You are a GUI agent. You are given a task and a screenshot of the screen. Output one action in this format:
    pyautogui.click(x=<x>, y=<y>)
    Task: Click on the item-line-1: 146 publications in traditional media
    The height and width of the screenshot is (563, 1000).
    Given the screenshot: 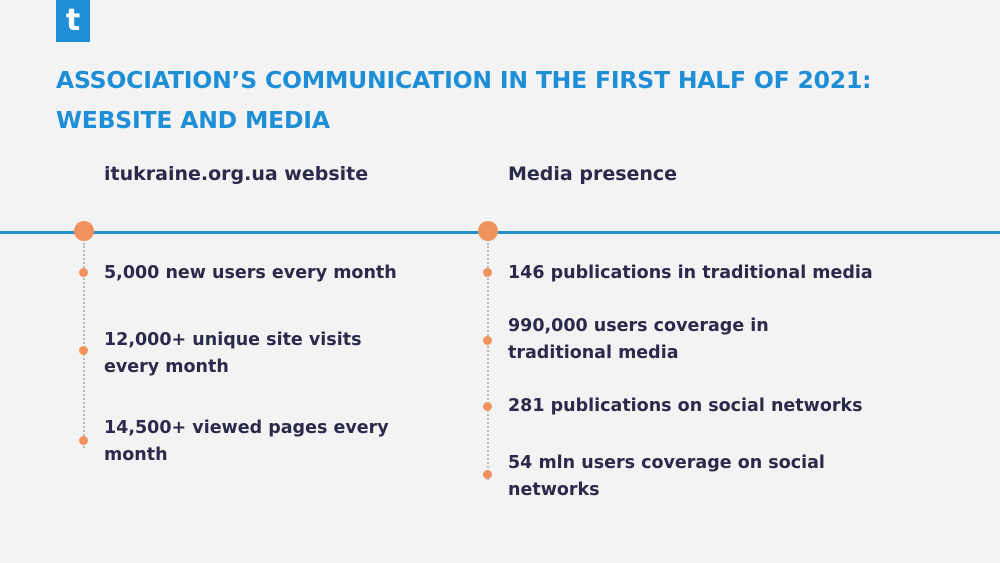 What is the action you would take?
    pyautogui.click(x=690, y=273)
    